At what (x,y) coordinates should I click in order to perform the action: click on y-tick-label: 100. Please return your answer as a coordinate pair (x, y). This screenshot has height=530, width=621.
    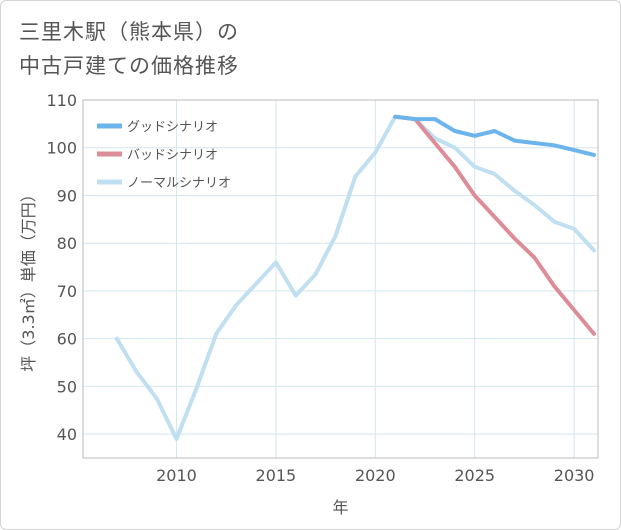
    Looking at the image, I should click on (61, 148).